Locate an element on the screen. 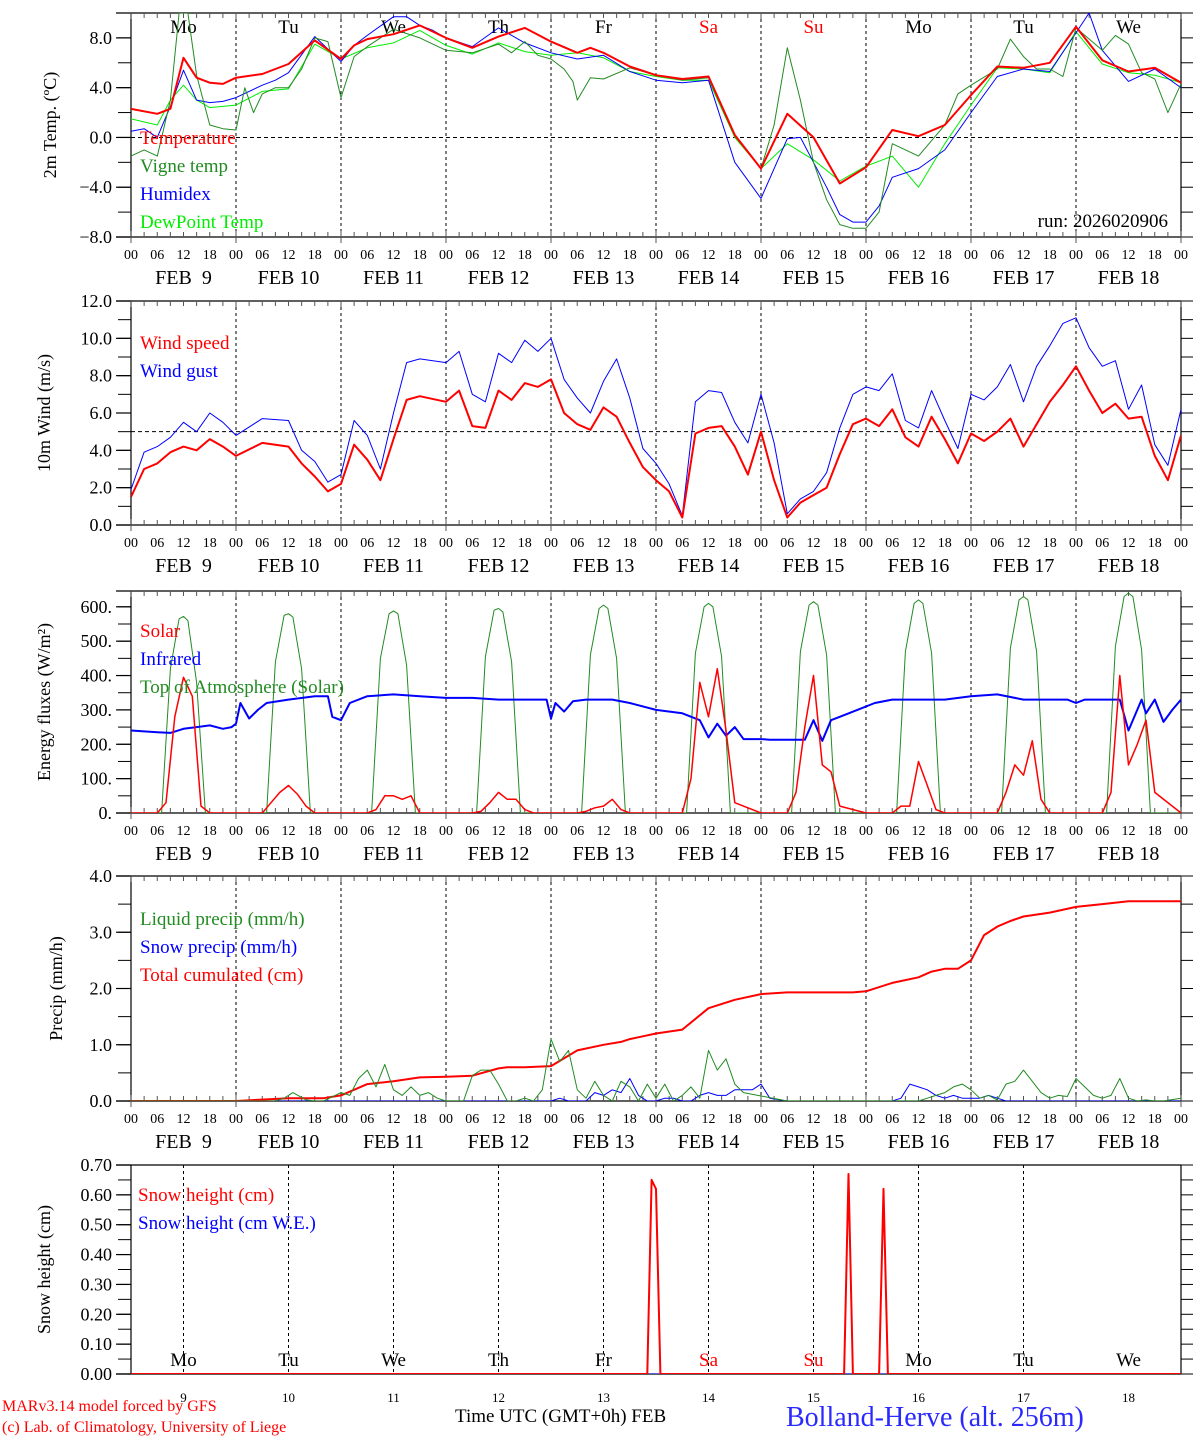  legend-entry: Solar is located at coordinates (160, 631).